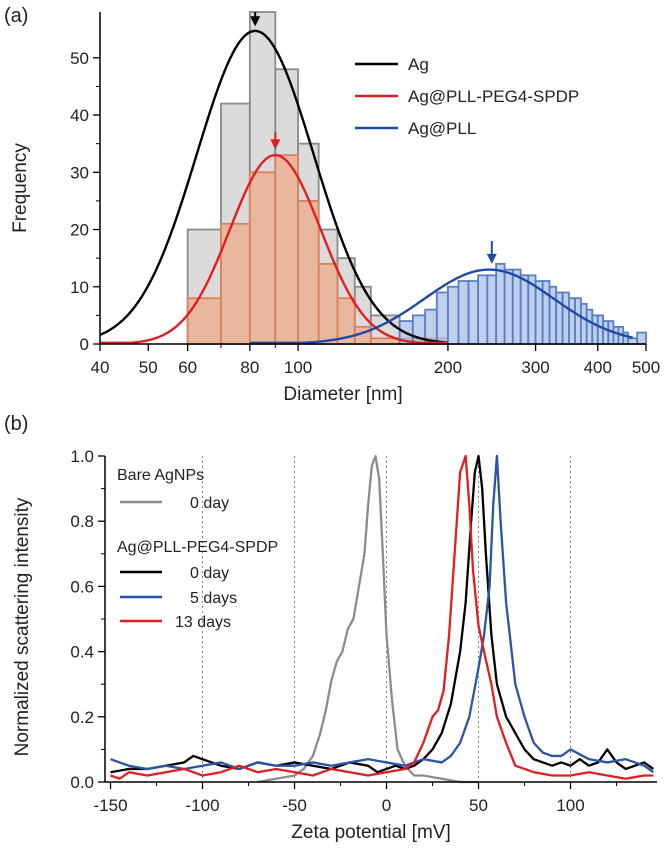  I want to click on legend-label-coated-5days: 5 days, so click(213, 598).